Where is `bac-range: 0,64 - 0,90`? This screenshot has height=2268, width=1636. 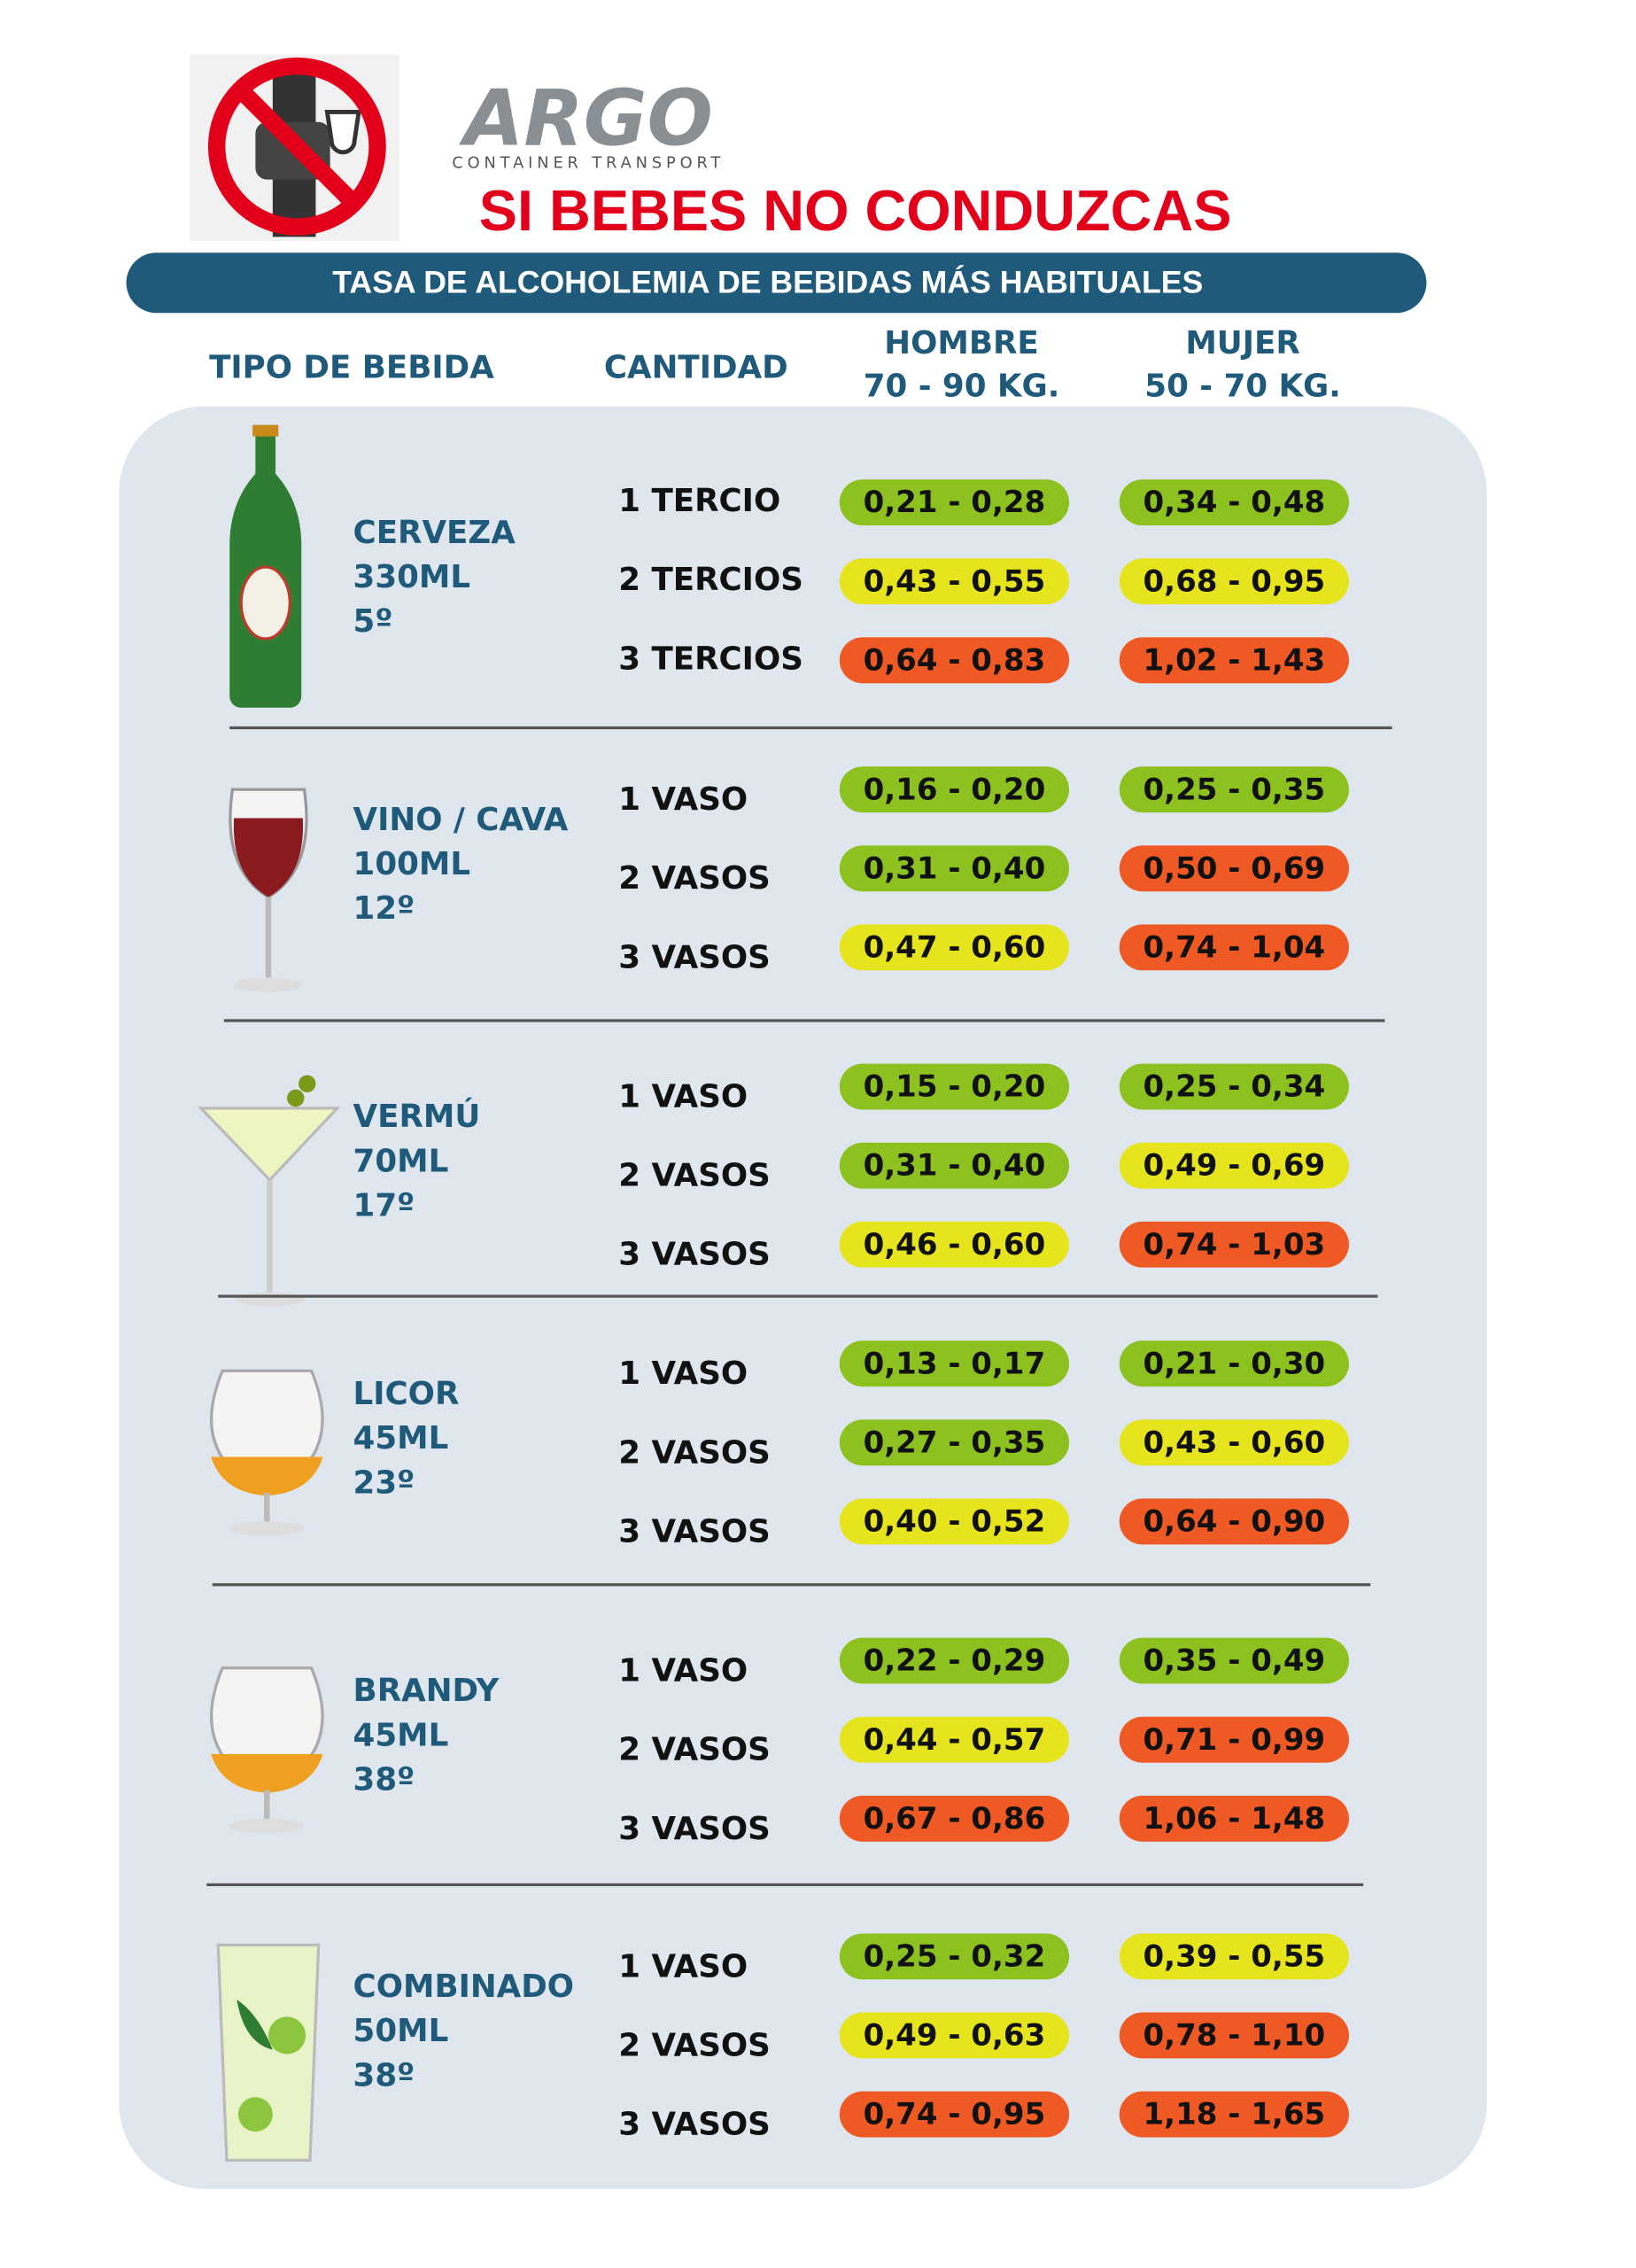 bac-range: 0,64 - 0,90 is located at coordinates (1235, 1522).